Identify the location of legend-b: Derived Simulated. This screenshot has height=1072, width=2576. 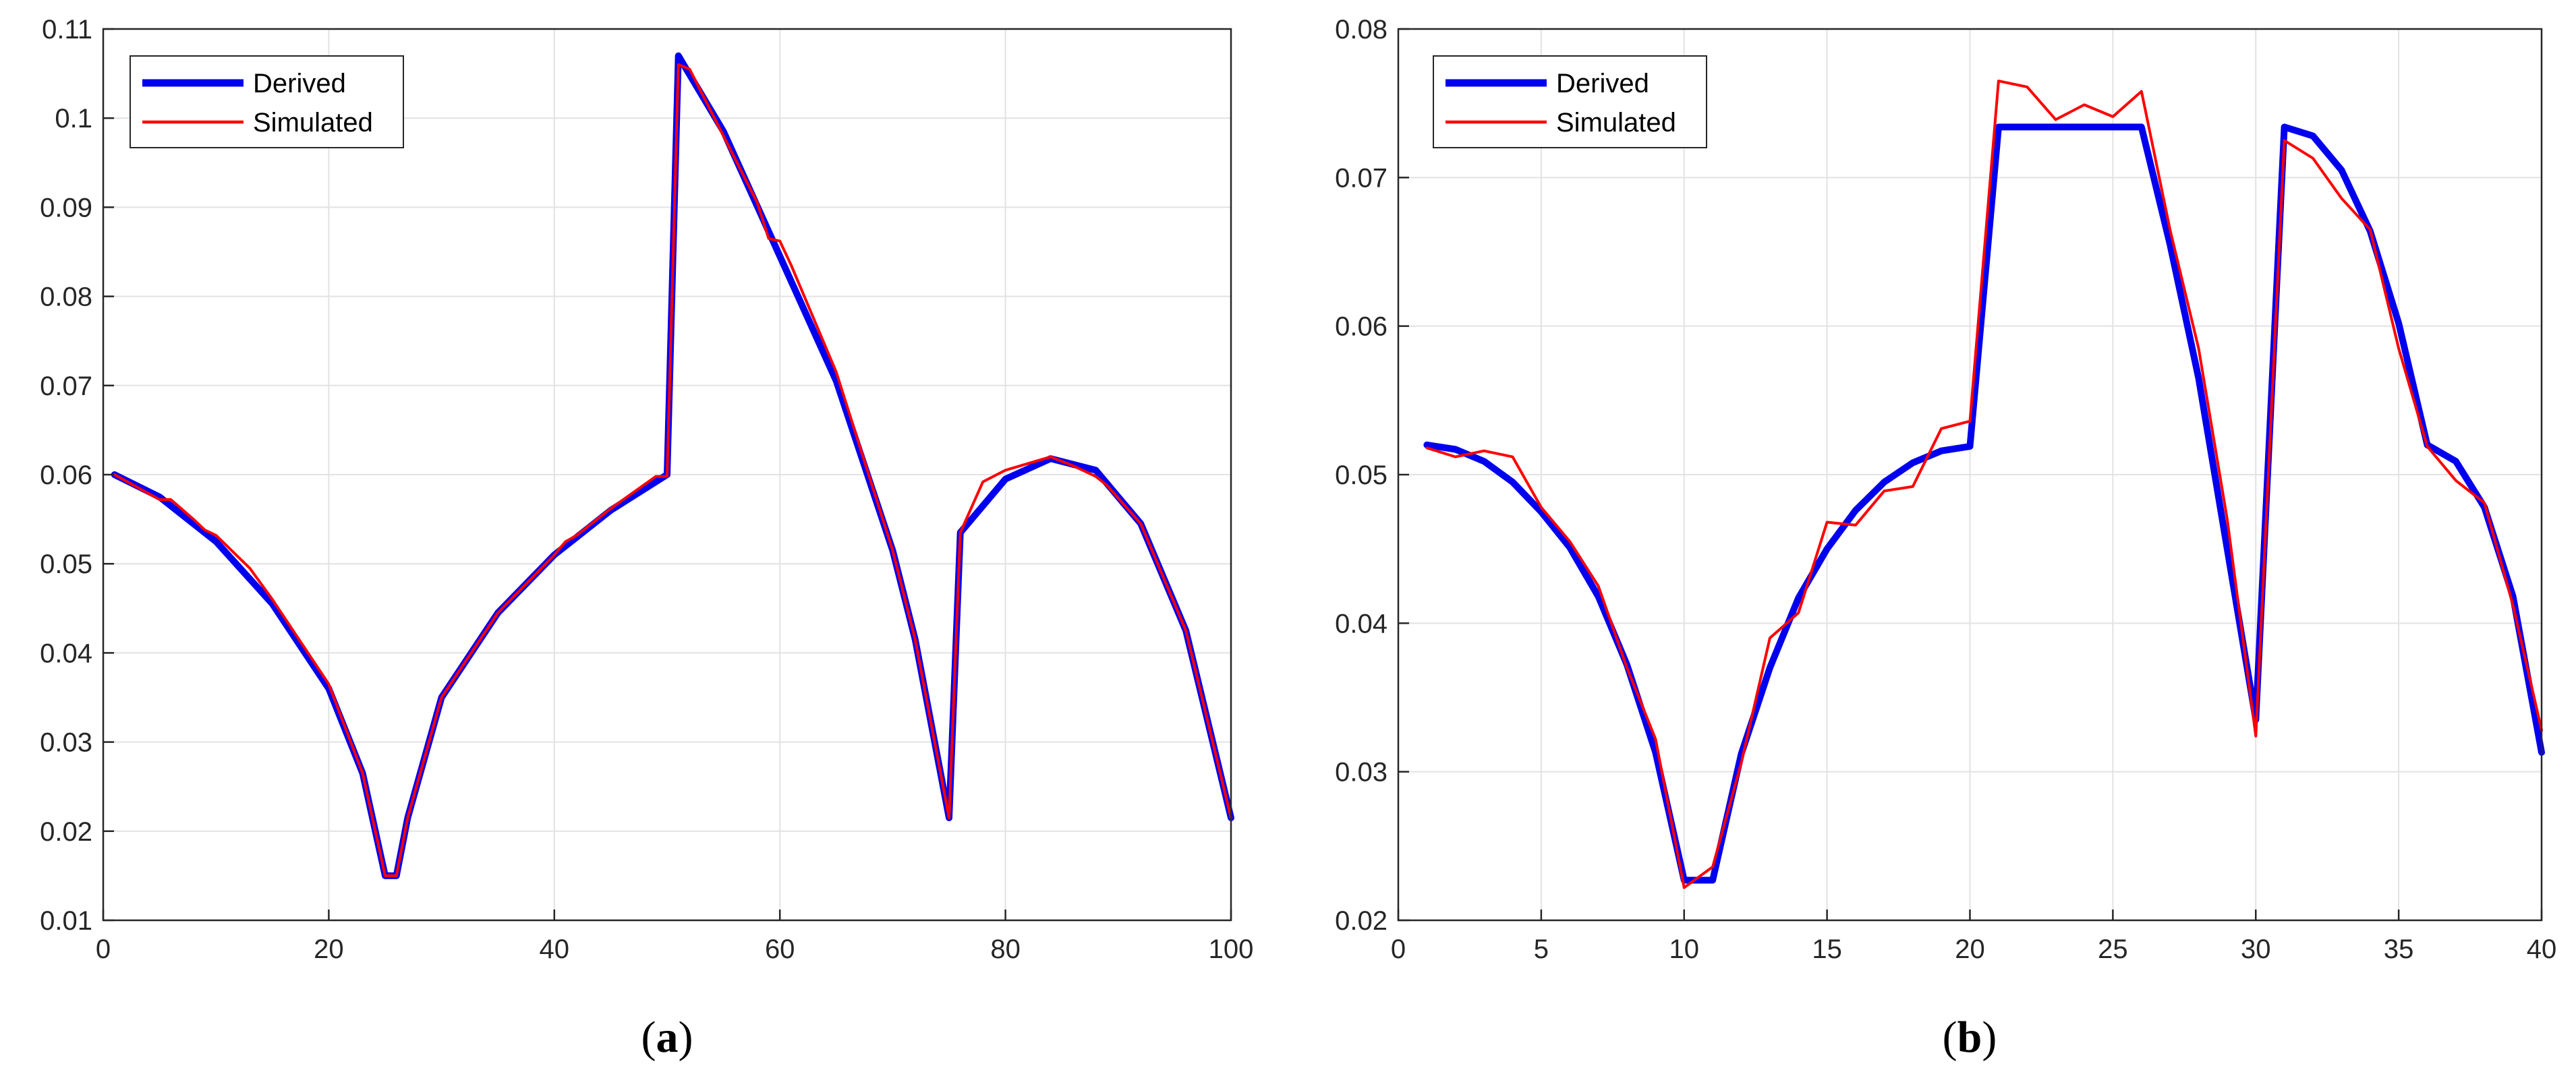
(1570, 101).